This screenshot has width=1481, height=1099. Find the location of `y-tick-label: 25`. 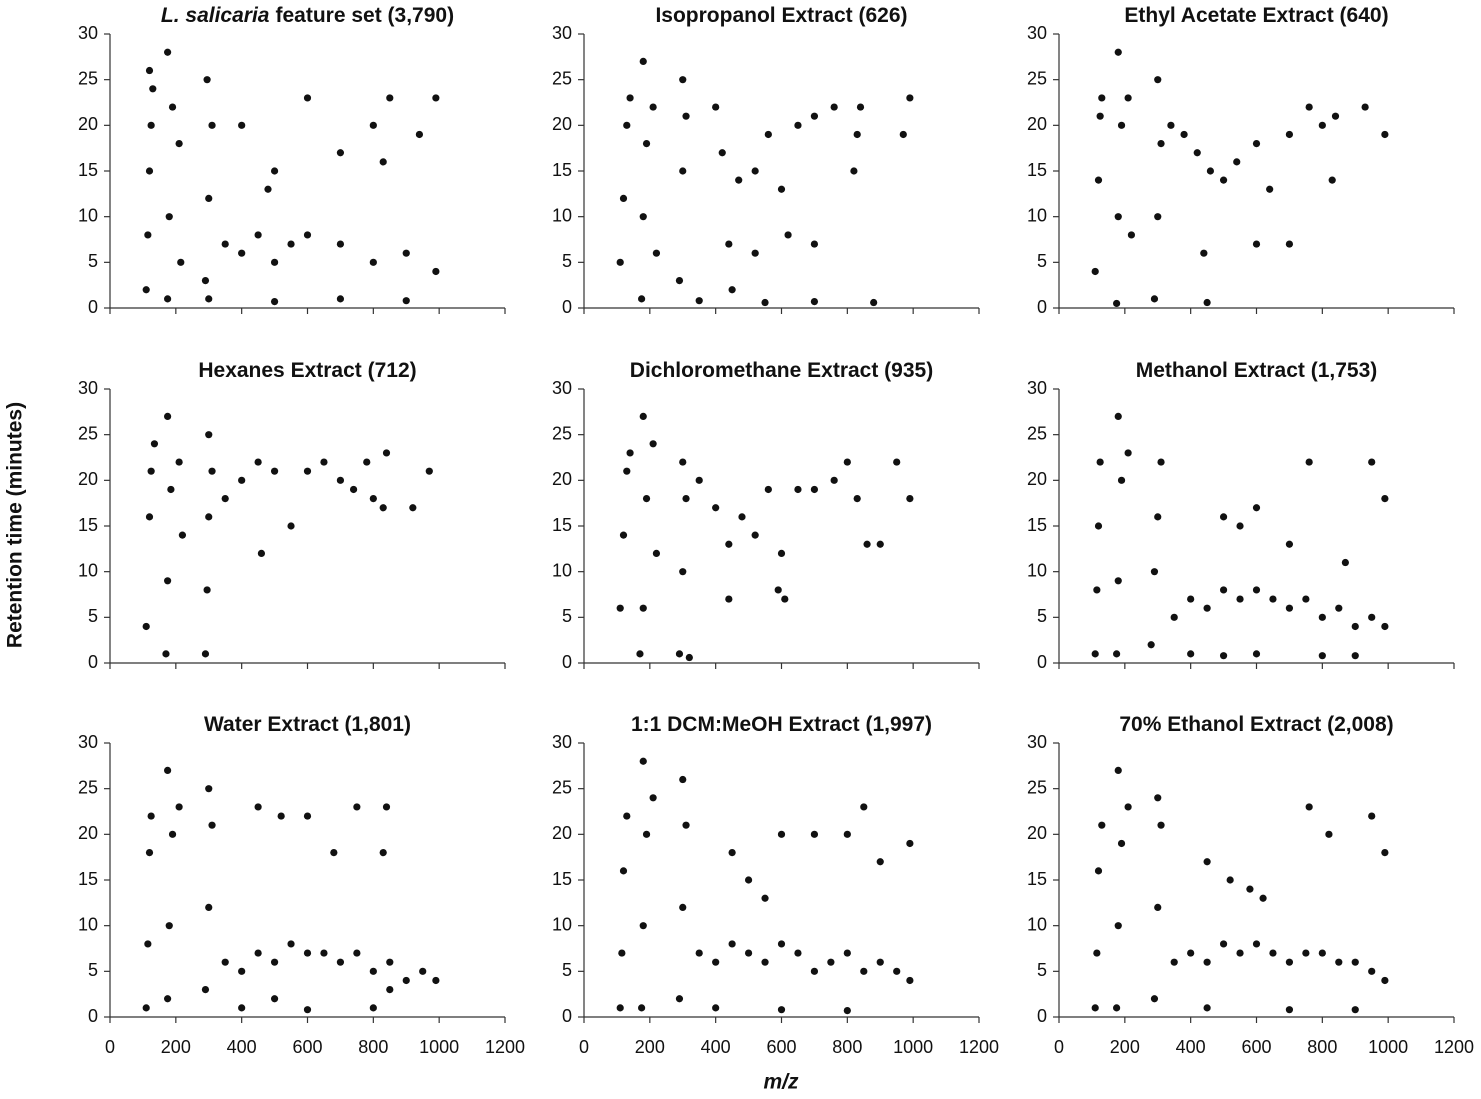

y-tick-label: 25 is located at coordinates (88, 78).